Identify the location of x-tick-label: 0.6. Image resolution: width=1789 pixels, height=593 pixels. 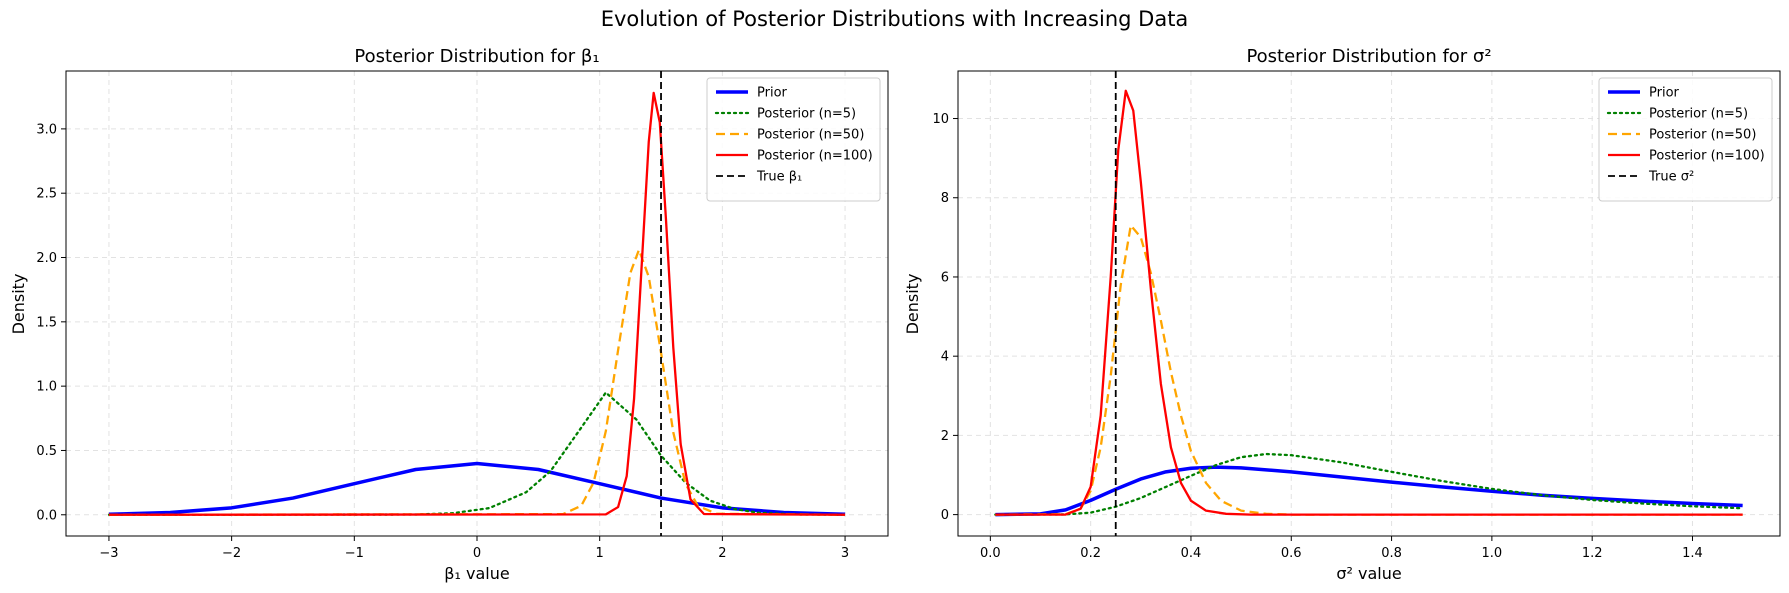
(1291, 553).